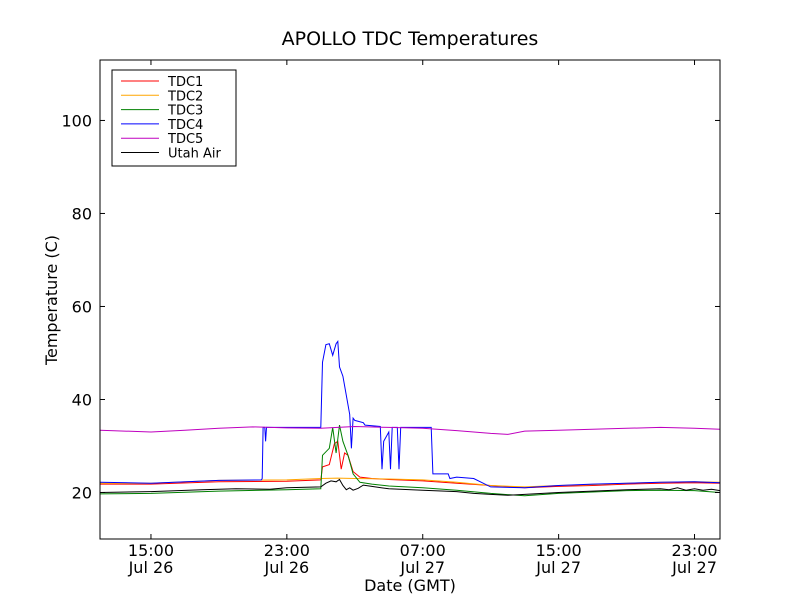 The width and height of the screenshot is (800, 600). Describe the element at coordinates (194, 154) in the screenshot. I see `legend-label-utah-air: Utah Air` at that location.